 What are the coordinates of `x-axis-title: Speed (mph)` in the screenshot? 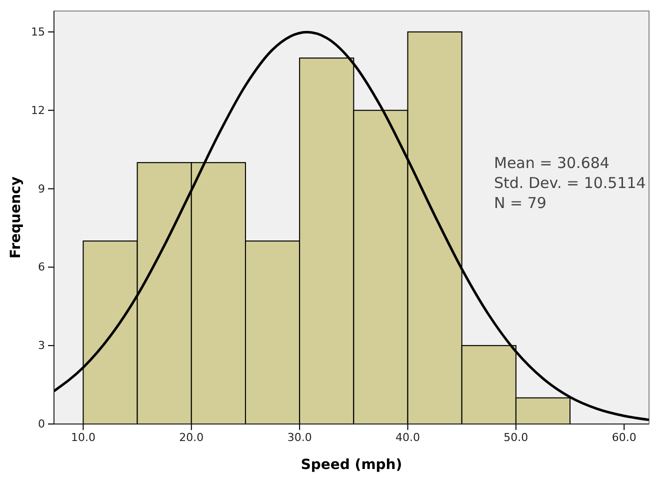 It's located at (351, 465).